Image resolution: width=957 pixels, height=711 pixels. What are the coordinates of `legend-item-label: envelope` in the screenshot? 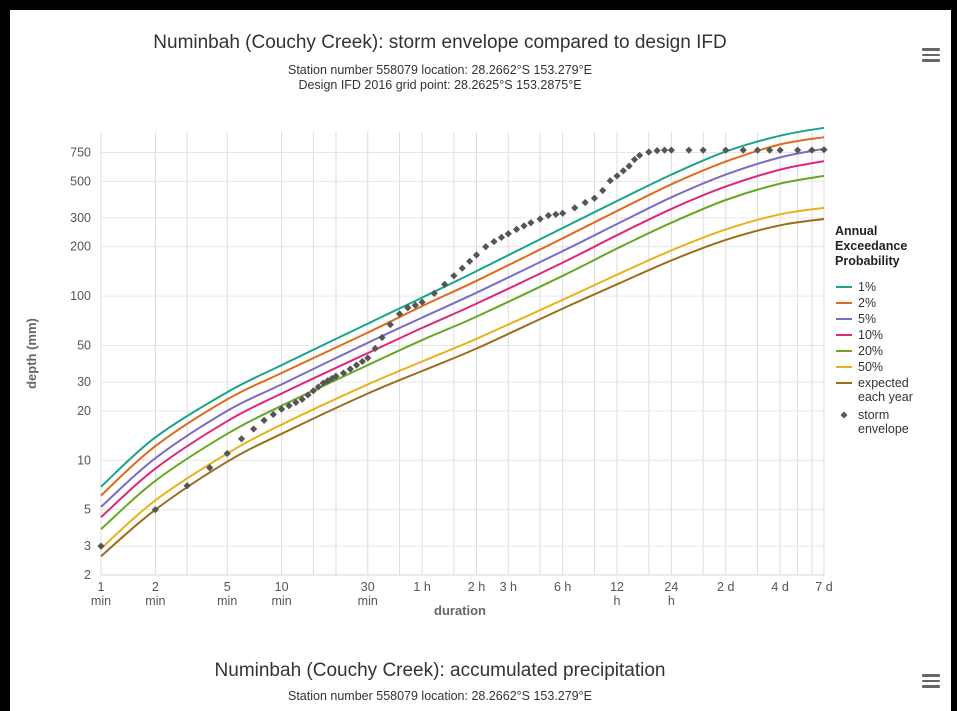 It's located at (883, 429).